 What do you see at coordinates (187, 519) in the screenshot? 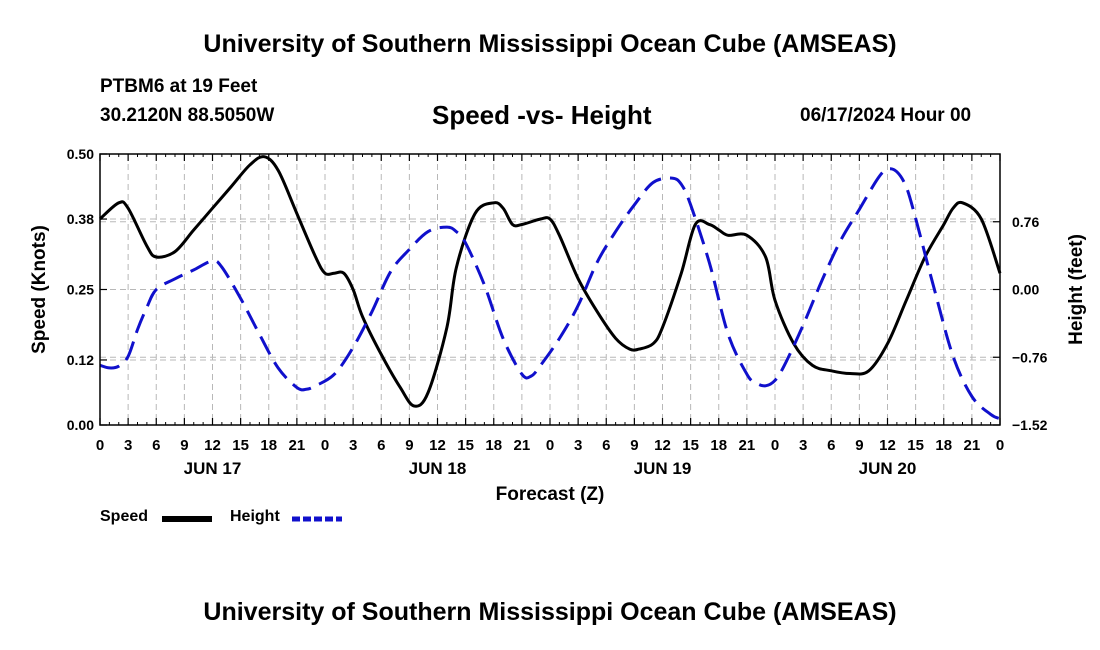
I see `legend-speed-swatch` at bounding box center [187, 519].